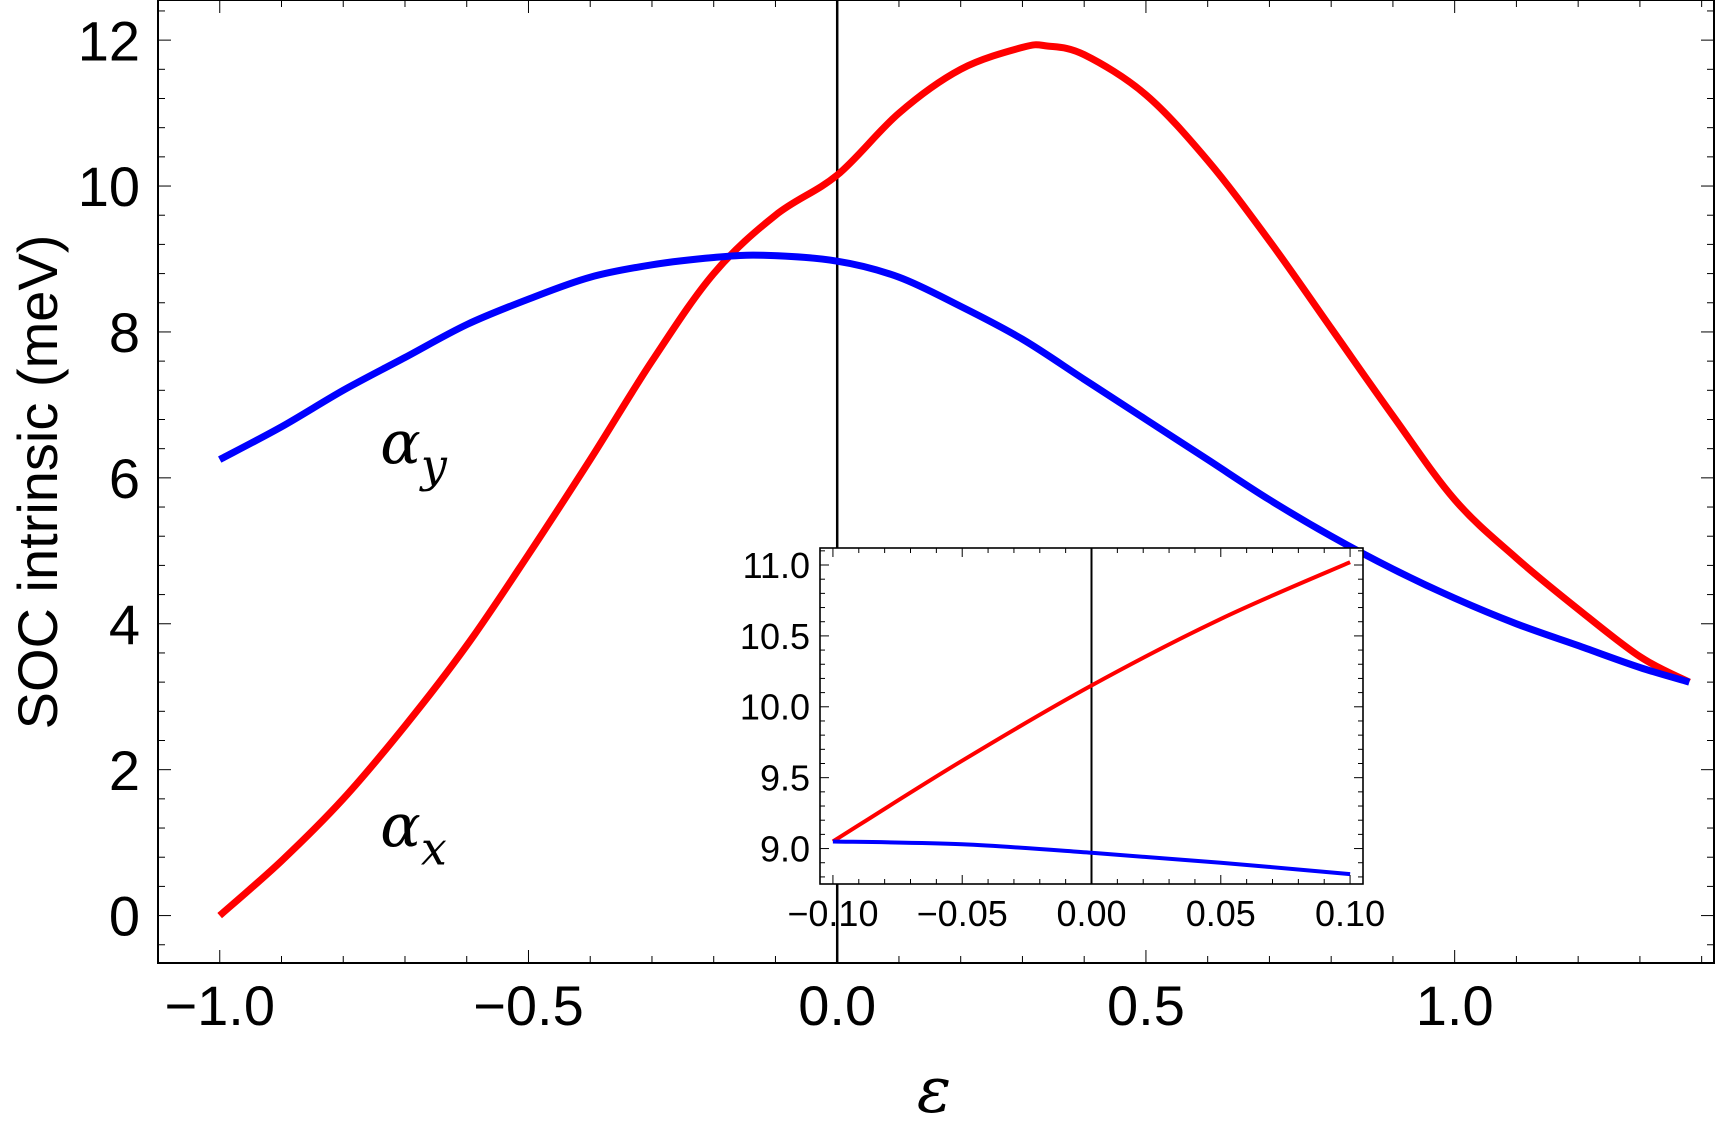 Image resolution: width=1716 pixels, height=1125 pixels. What do you see at coordinates (109, 40) in the screenshot?
I see `y-tick-label: 12` at bounding box center [109, 40].